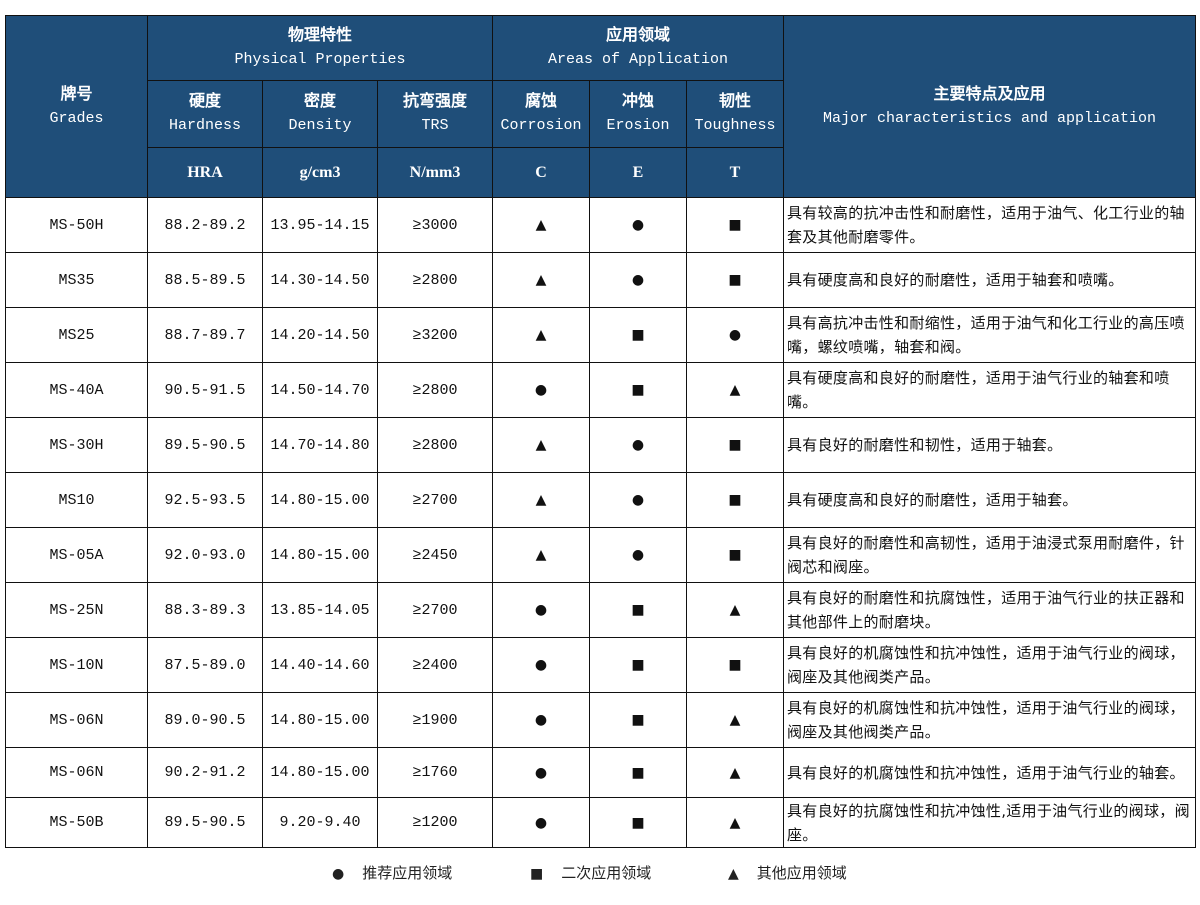  What do you see at coordinates (76, 225) in the screenshot?
I see `grade-cell: MS-50H` at bounding box center [76, 225].